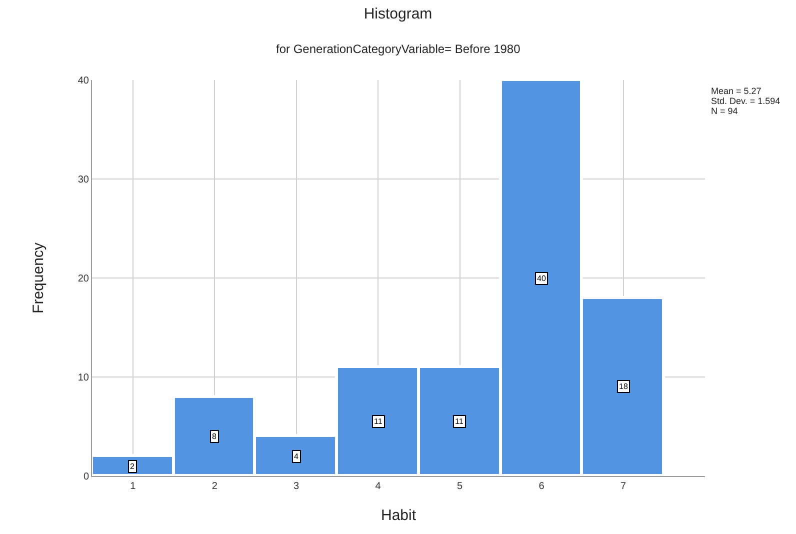  Describe the element at coordinates (398, 515) in the screenshot. I see `x-axis-title: Habit` at that location.